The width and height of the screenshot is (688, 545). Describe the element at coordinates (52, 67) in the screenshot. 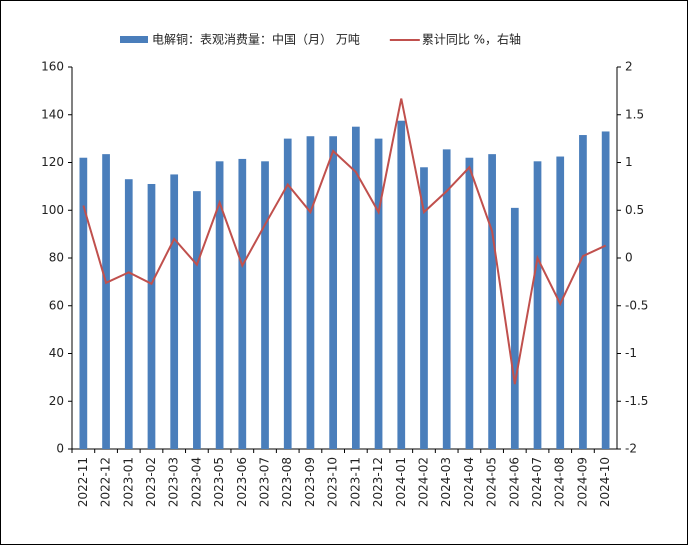

I see `y-tick-label: 160` at that location.